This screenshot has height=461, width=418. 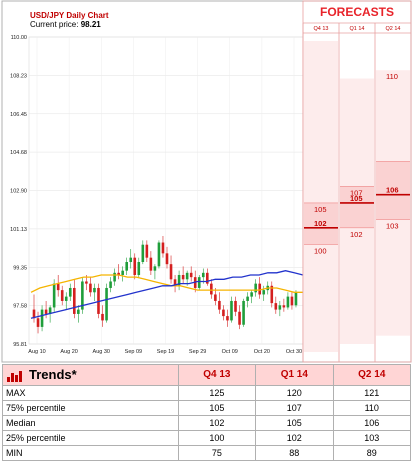 What do you see at coordinates (217, 408) in the screenshot?
I see `table-cell: 105` at bounding box center [217, 408].